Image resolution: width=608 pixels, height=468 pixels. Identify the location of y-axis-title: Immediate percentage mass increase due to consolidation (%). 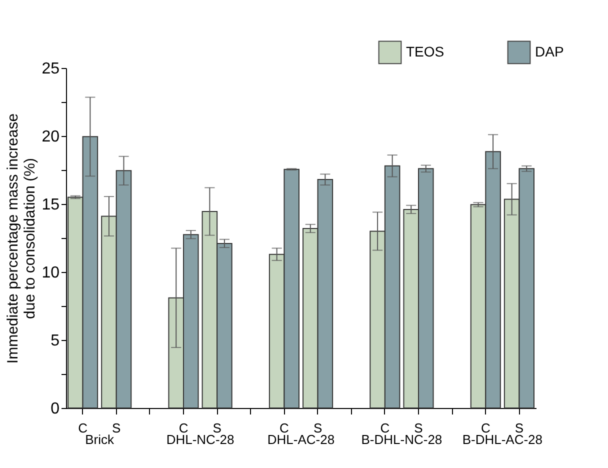
(21, 238).